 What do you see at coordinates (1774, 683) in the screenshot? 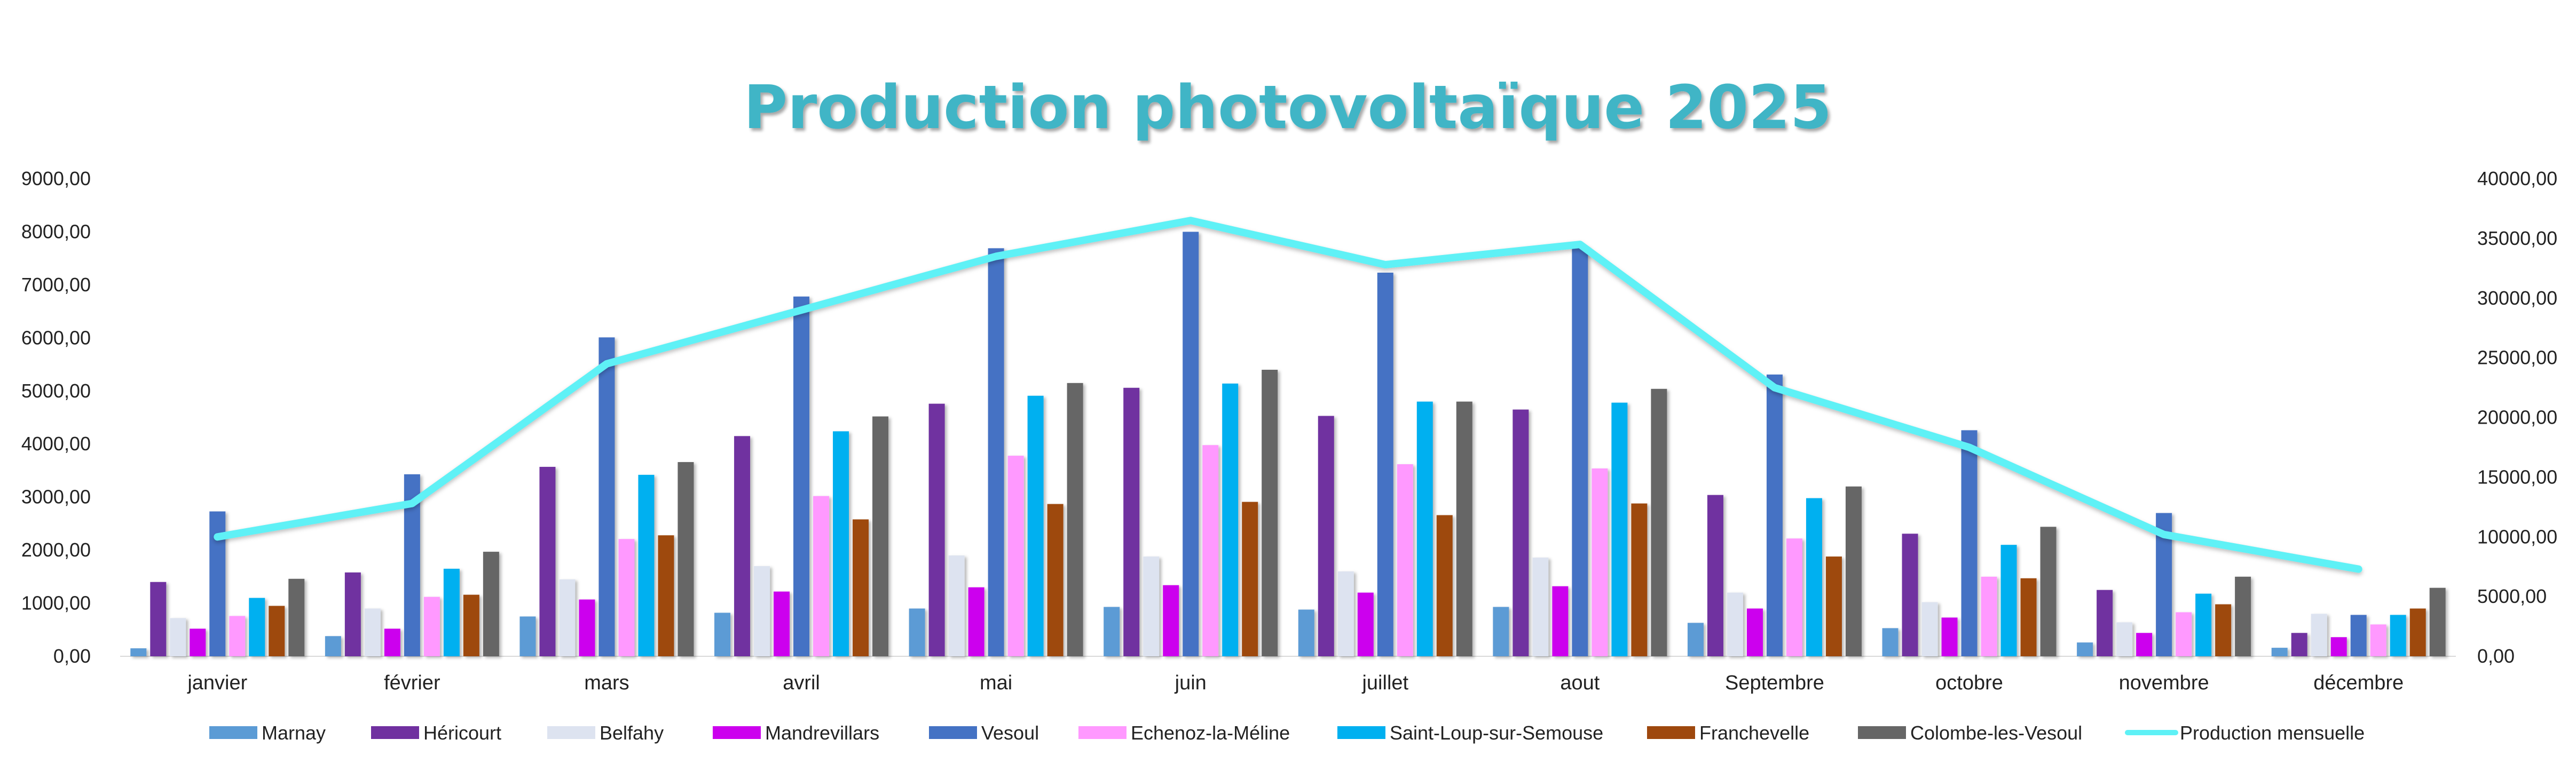
I see `x-tick-label: Septembre` at bounding box center [1774, 683].